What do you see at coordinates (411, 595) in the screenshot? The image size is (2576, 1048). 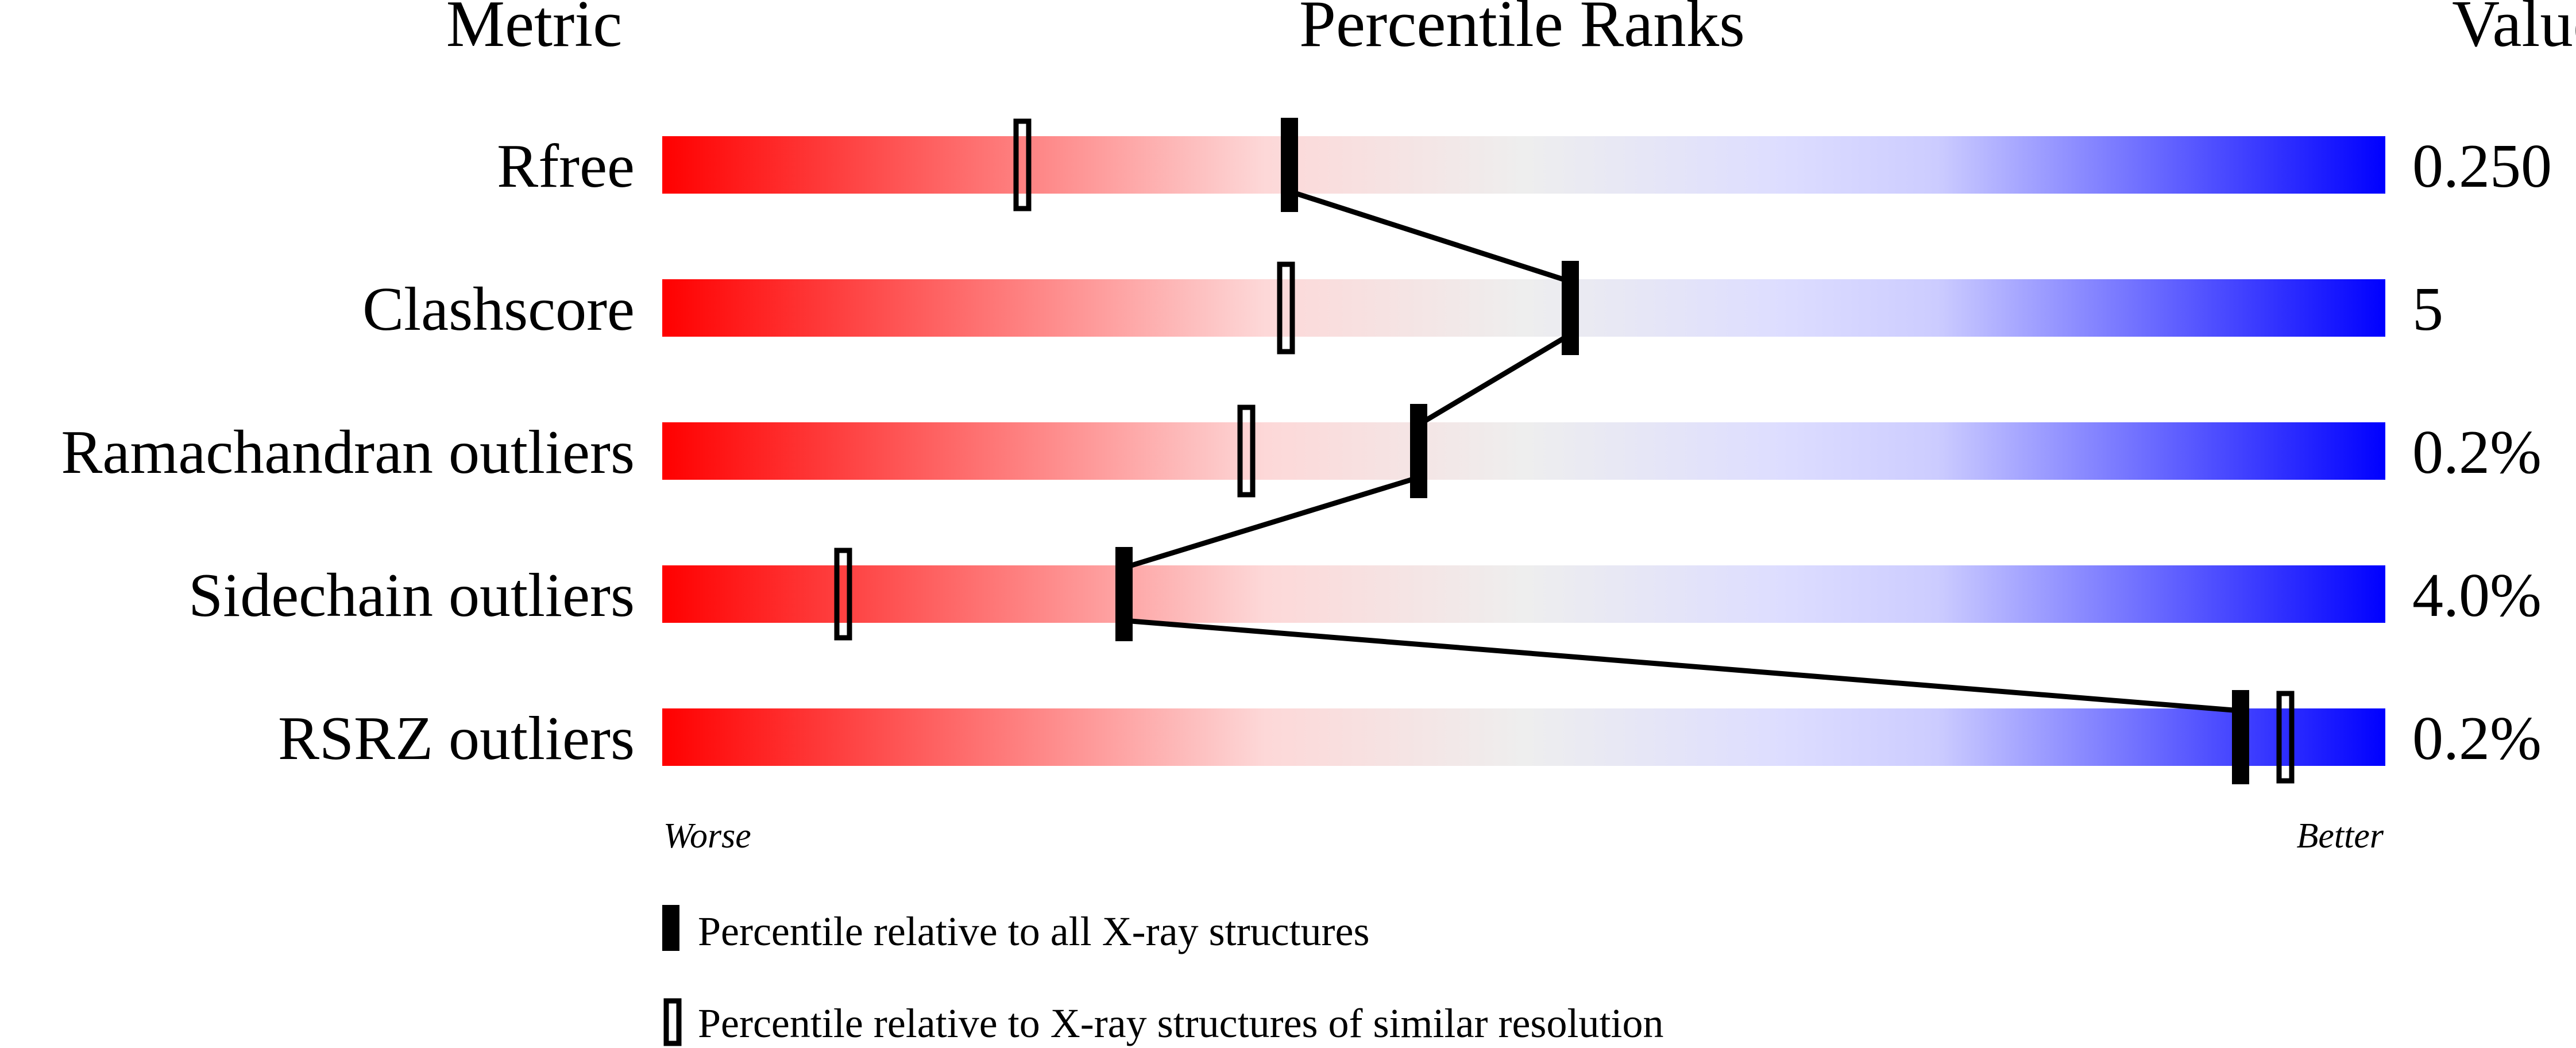 I see `metric-label: Sidechain outliers` at bounding box center [411, 595].